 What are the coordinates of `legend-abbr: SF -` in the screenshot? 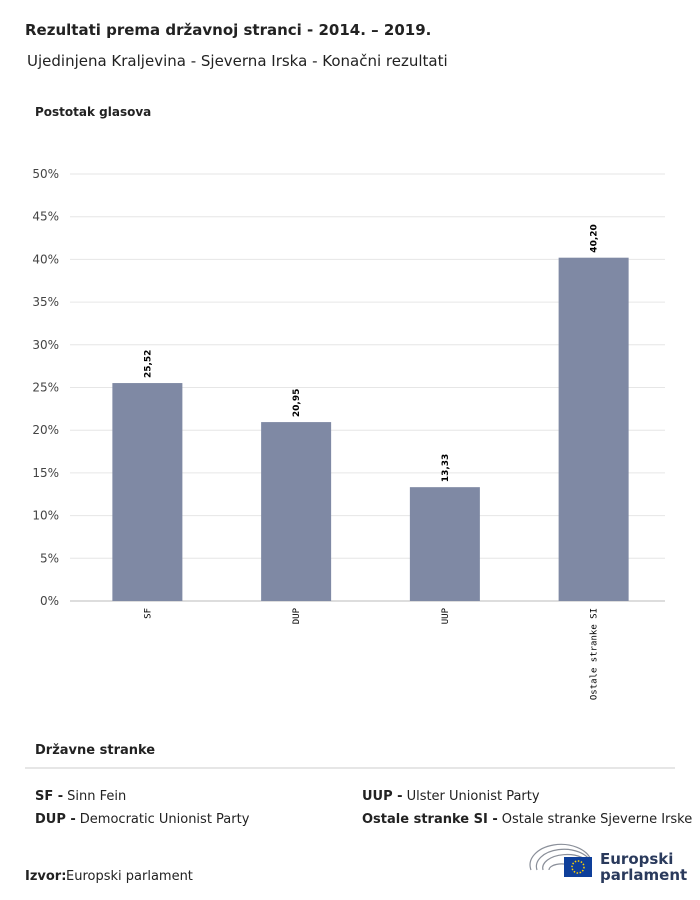 It's located at (49, 796).